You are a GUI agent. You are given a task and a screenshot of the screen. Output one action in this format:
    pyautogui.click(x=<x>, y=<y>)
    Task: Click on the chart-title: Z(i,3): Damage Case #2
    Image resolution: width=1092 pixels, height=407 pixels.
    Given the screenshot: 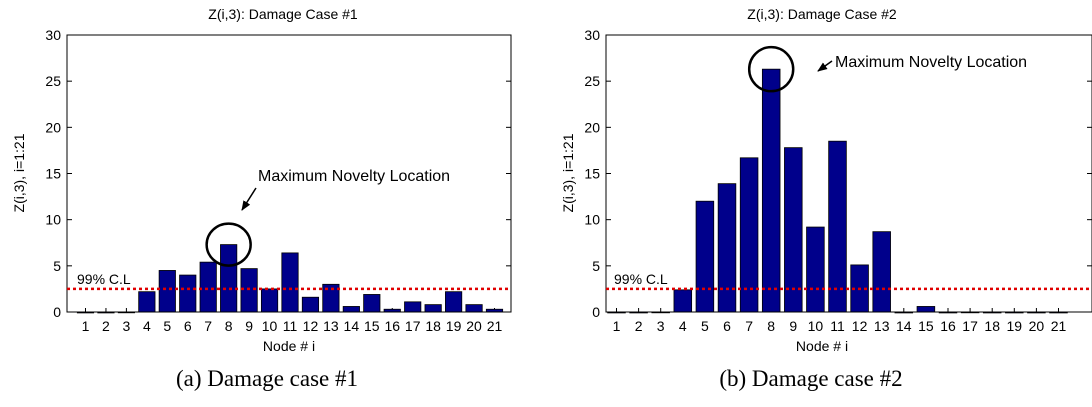 What is the action you would take?
    pyautogui.click(x=822, y=14)
    